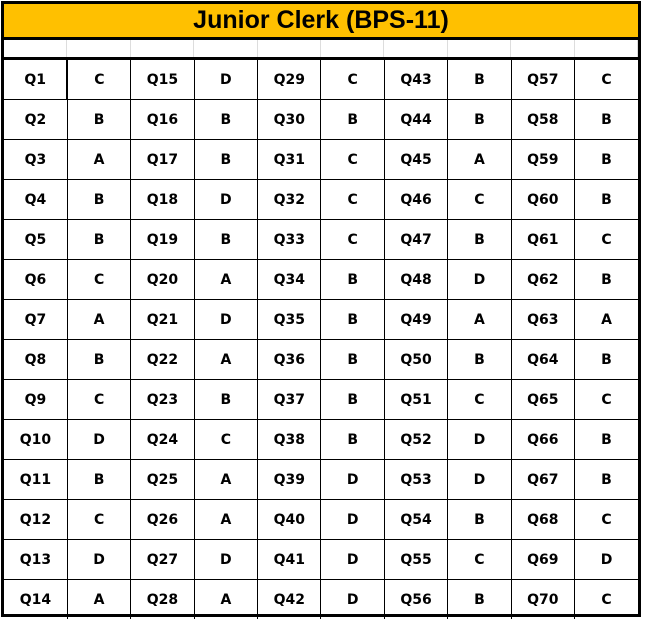 The width and height of the screenshot is (645, 620). Describe the element at coordinates (543, 279) in the screenshot. I see `question-number-cell: Q62` at that location.